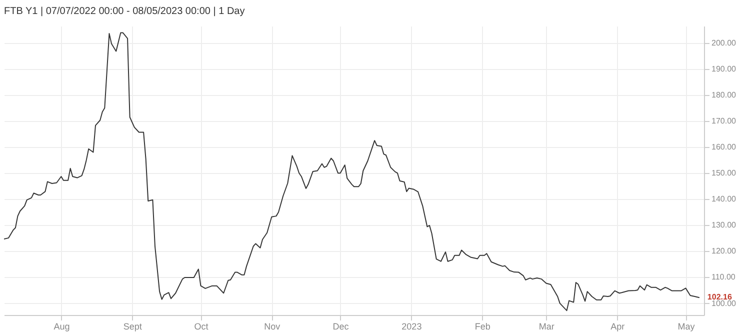  I want to click on y-tick-label: 130.00, so click(724, 225).